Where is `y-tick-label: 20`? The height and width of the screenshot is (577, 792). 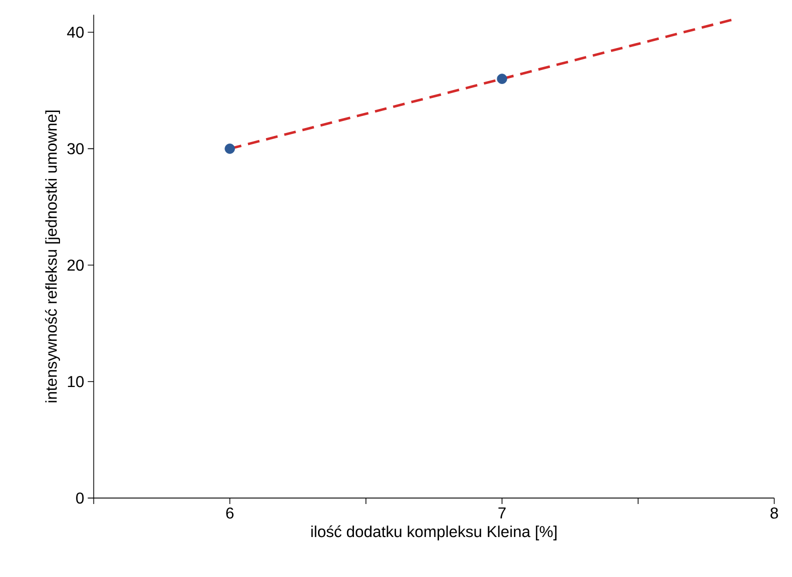 y-tick-label: 20 is located at coordinates (76, 265).